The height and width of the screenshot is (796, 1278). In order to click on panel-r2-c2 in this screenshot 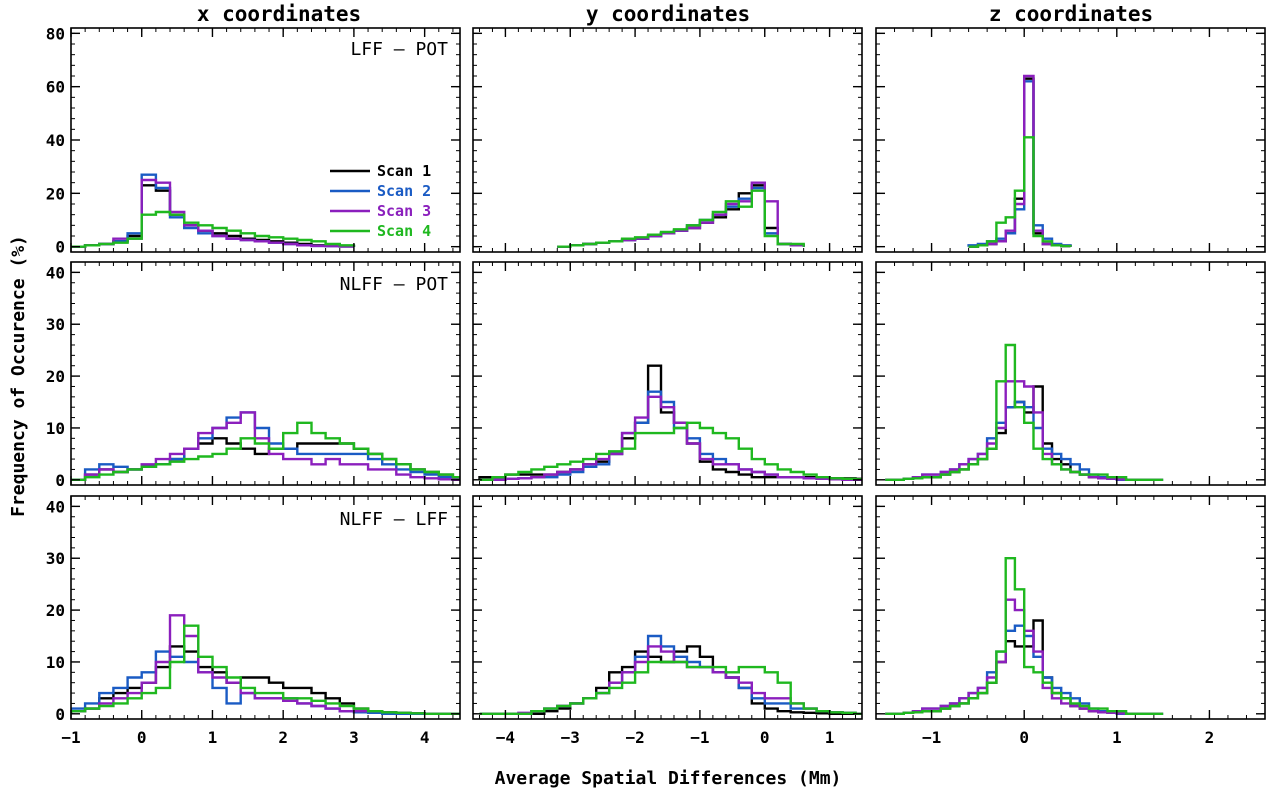, I will do `click(667, 373)`.